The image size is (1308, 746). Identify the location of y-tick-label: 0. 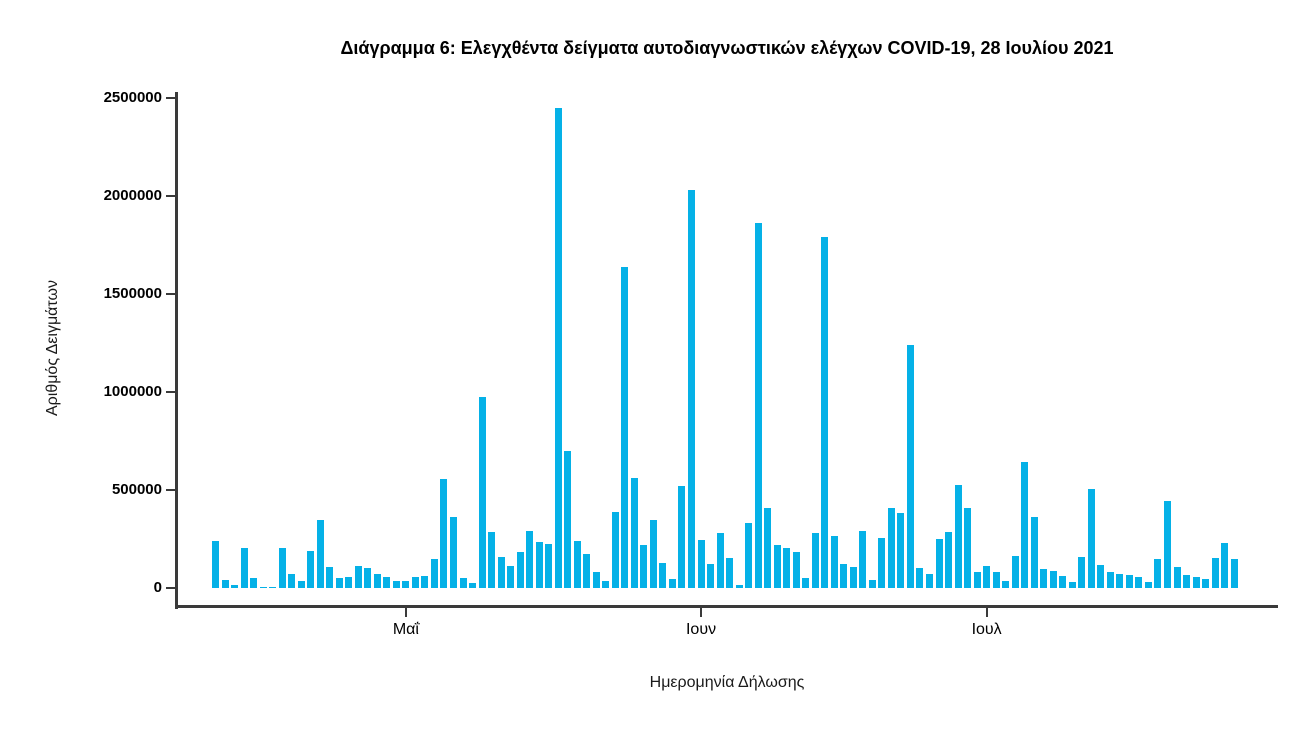
(157, 587).